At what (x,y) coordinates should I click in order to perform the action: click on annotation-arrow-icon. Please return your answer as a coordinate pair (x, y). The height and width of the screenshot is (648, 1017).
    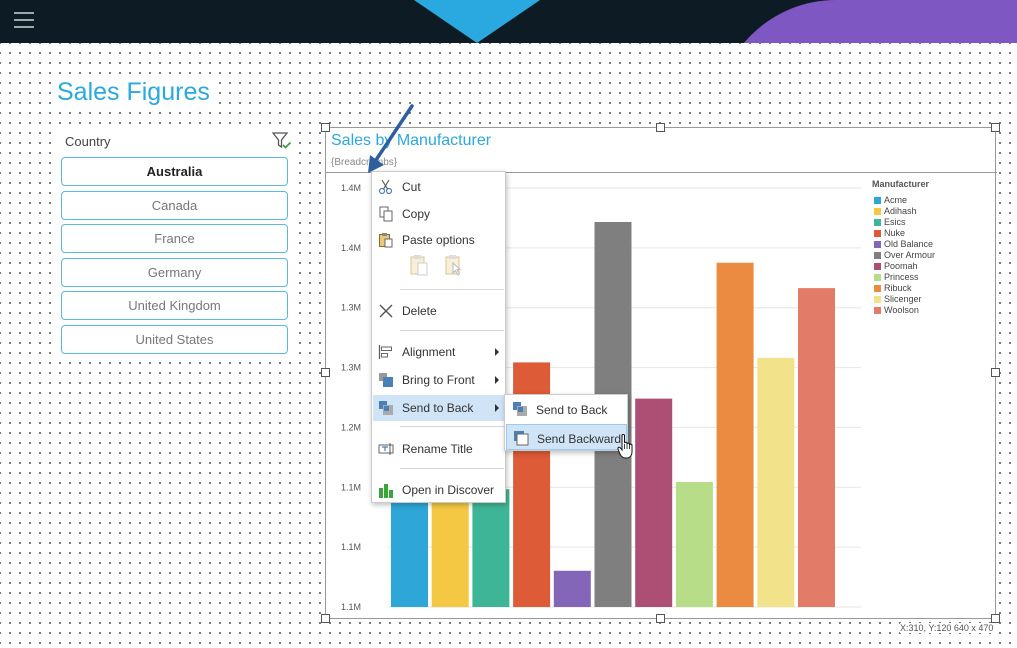
    Looking at the image, I should click on (391, 138).